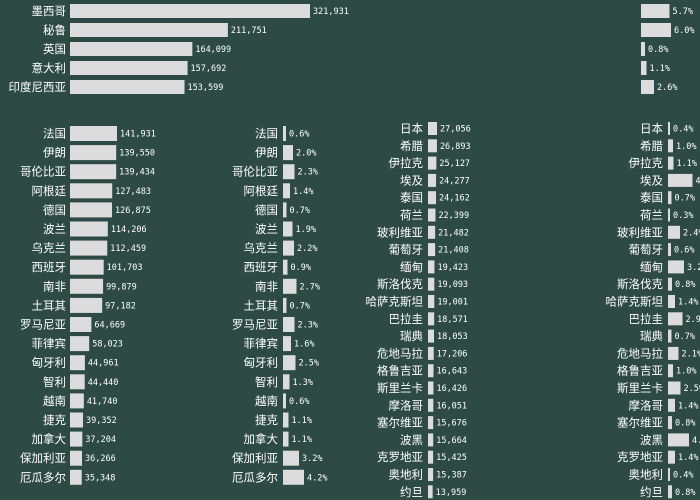  Describe the element at coordinates (668, 146) in the screenshot. I see `bar-row: 希腊 1.0%` at that location.